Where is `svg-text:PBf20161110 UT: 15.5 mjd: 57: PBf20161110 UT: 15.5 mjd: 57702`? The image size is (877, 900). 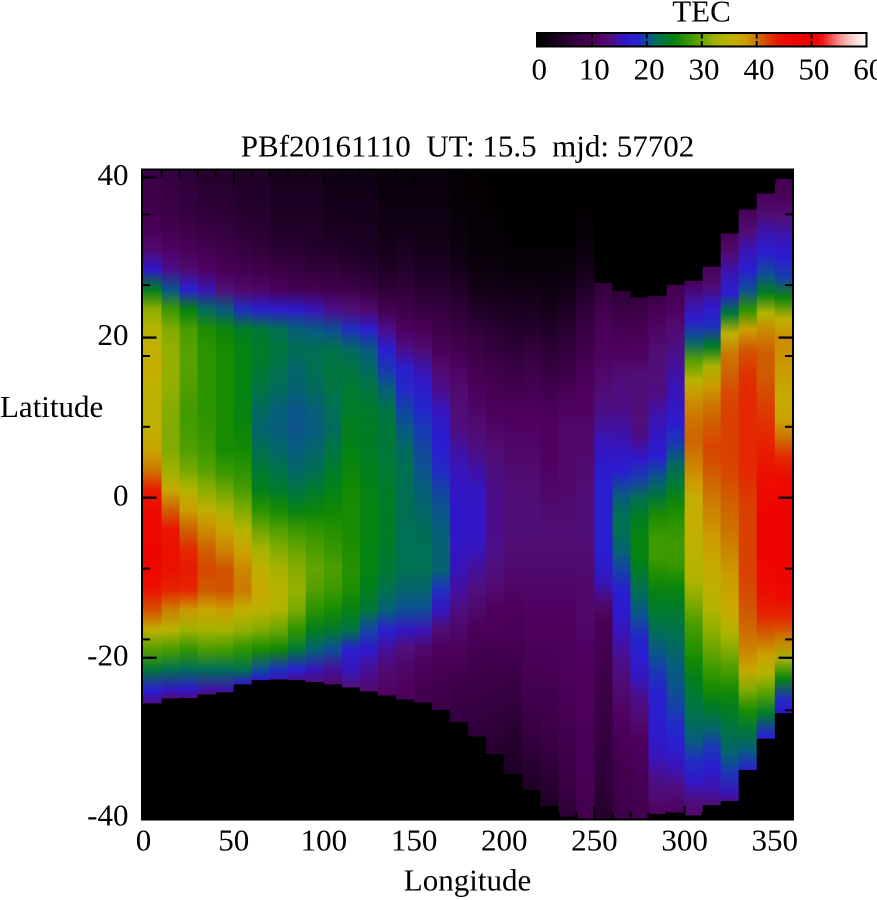 svg-text:PBf20161110 UT: 15.5 mjd: 57: PBf20161110 UT: 15.5 mjd: 57702 is located at coordinates (467, 145).